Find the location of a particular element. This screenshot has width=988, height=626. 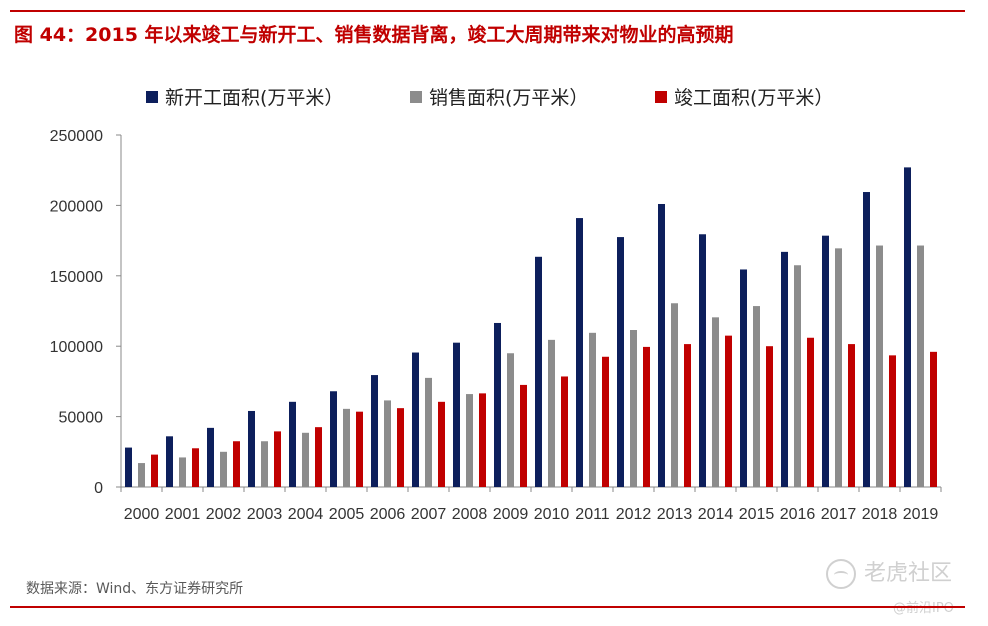

bar-series-1-2000 is located at coordinates (141, 475).